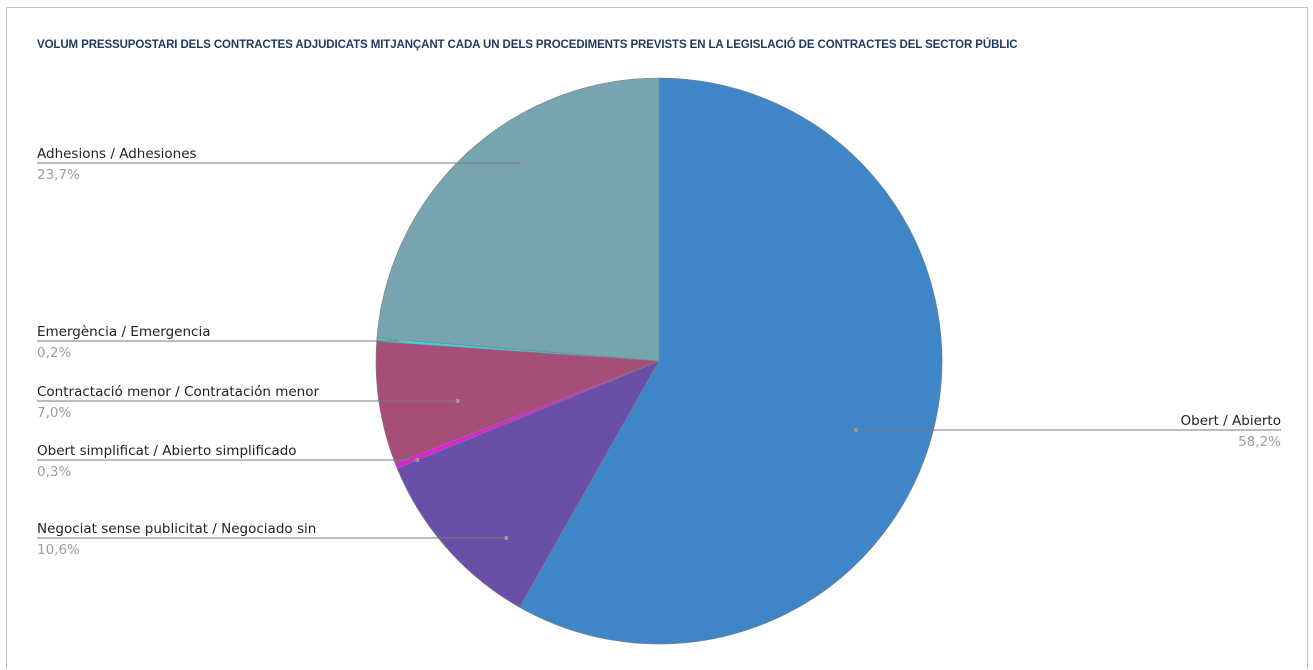 The width and height of the screenshot is (1313, 670). What do you see at coordinates (1231, 421) in the screenshot?
I see `slice-label-0: Obert / Abierto` at bounding box center [1231, 421].